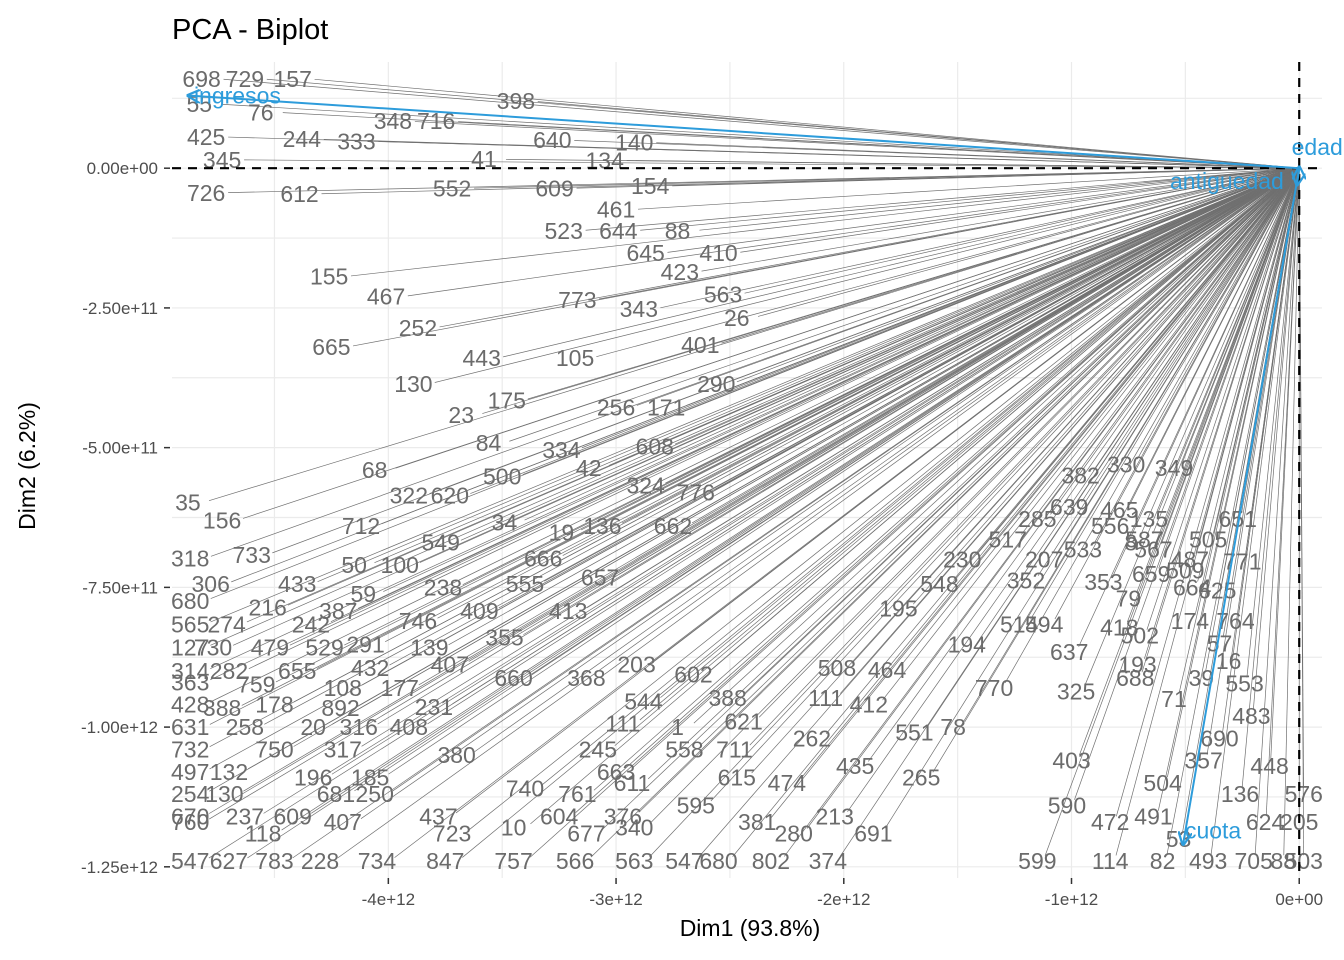 This screenshot has width=1344, height=960. I want to click on observation-label: 733, so click(252, 555).